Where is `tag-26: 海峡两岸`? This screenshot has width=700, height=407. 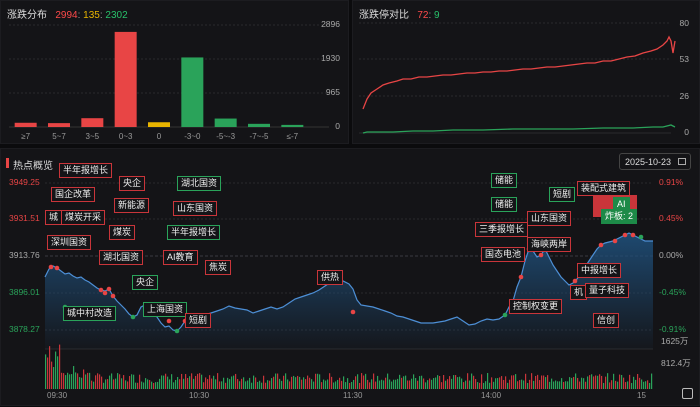
tag-26: 海峡两岸 is located at coordinates (549, 244).